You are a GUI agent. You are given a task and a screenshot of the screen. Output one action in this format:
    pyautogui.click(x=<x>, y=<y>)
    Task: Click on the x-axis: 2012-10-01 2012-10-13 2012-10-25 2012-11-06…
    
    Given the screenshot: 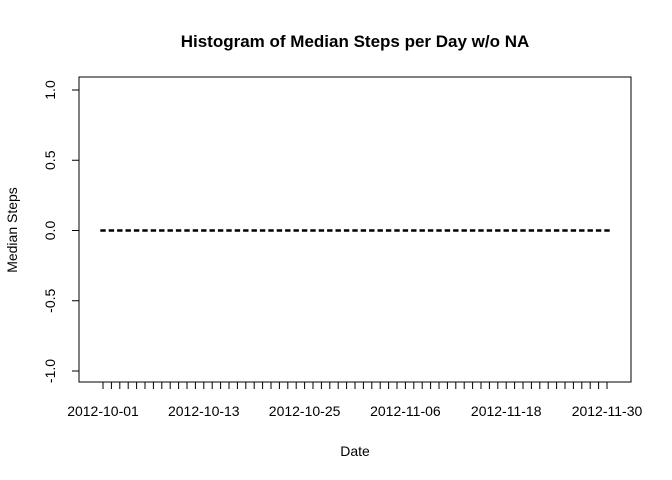 What is the action you would take?
    pyautogui.click(x=354, y=400)
    